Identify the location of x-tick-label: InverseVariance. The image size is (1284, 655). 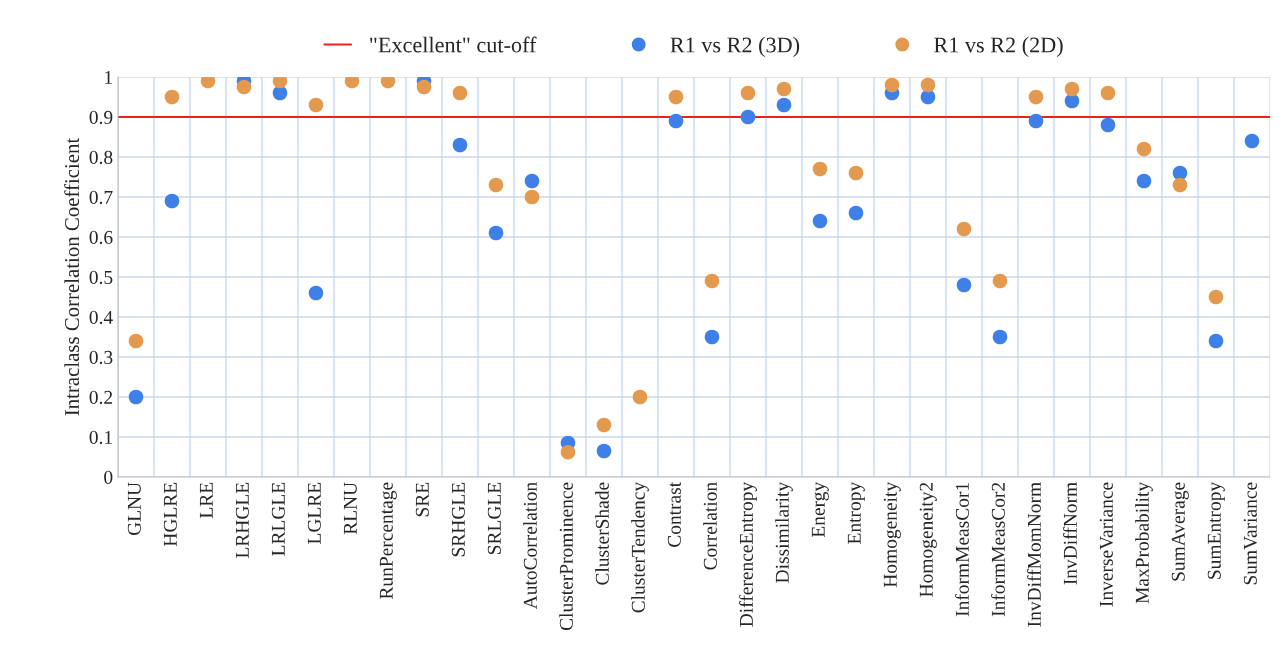
(1106, 544).